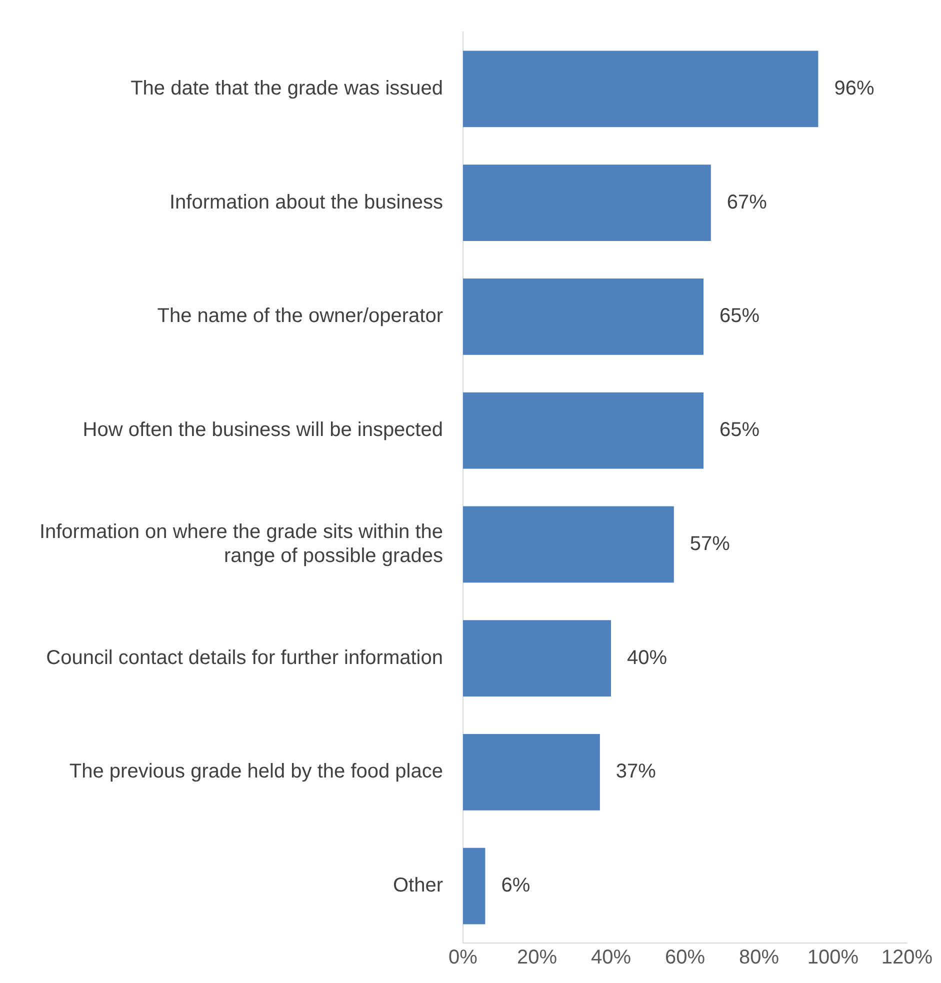  Describe the element at coordinates (262, 430) in the screenshot. I see `y-tick-label: How often the business will be inspected` at that location.